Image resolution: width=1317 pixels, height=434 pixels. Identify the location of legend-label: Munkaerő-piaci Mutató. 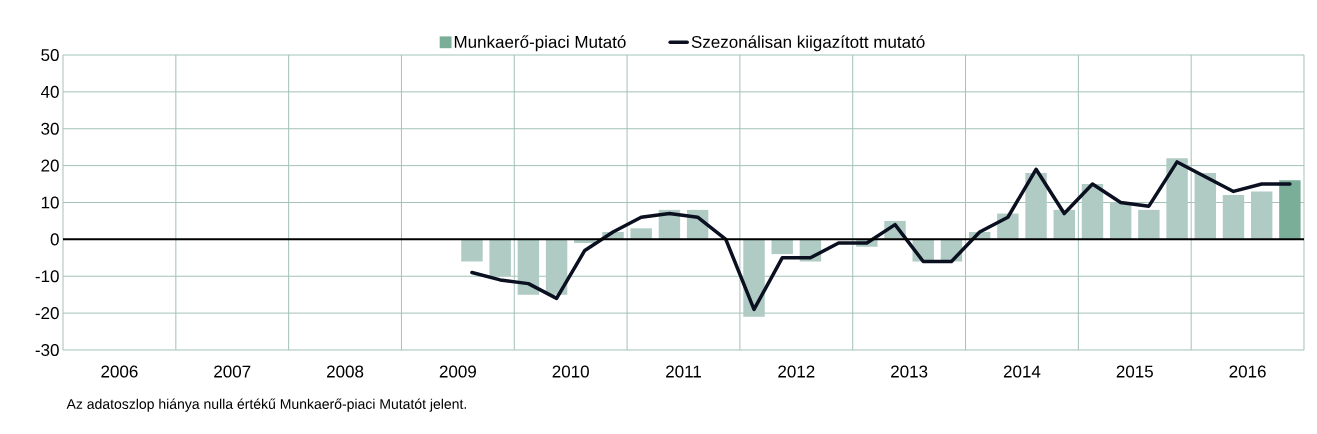
(540, 43).